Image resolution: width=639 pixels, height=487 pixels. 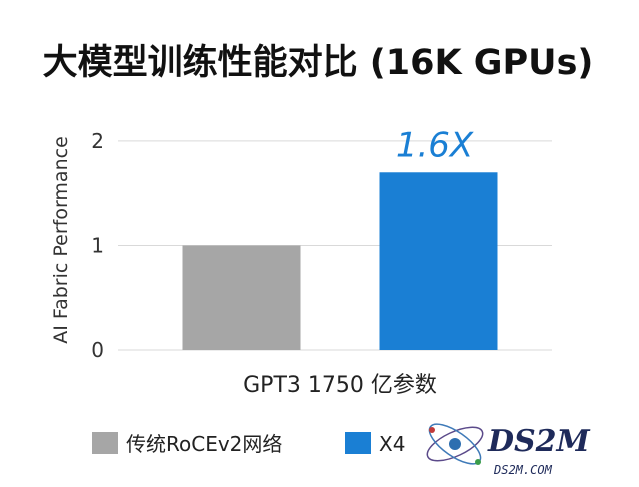 What do you see at coordinates (97, 350) in the screenshot?
I see `y-tick-label: 0` at bounding box center [97, 350].